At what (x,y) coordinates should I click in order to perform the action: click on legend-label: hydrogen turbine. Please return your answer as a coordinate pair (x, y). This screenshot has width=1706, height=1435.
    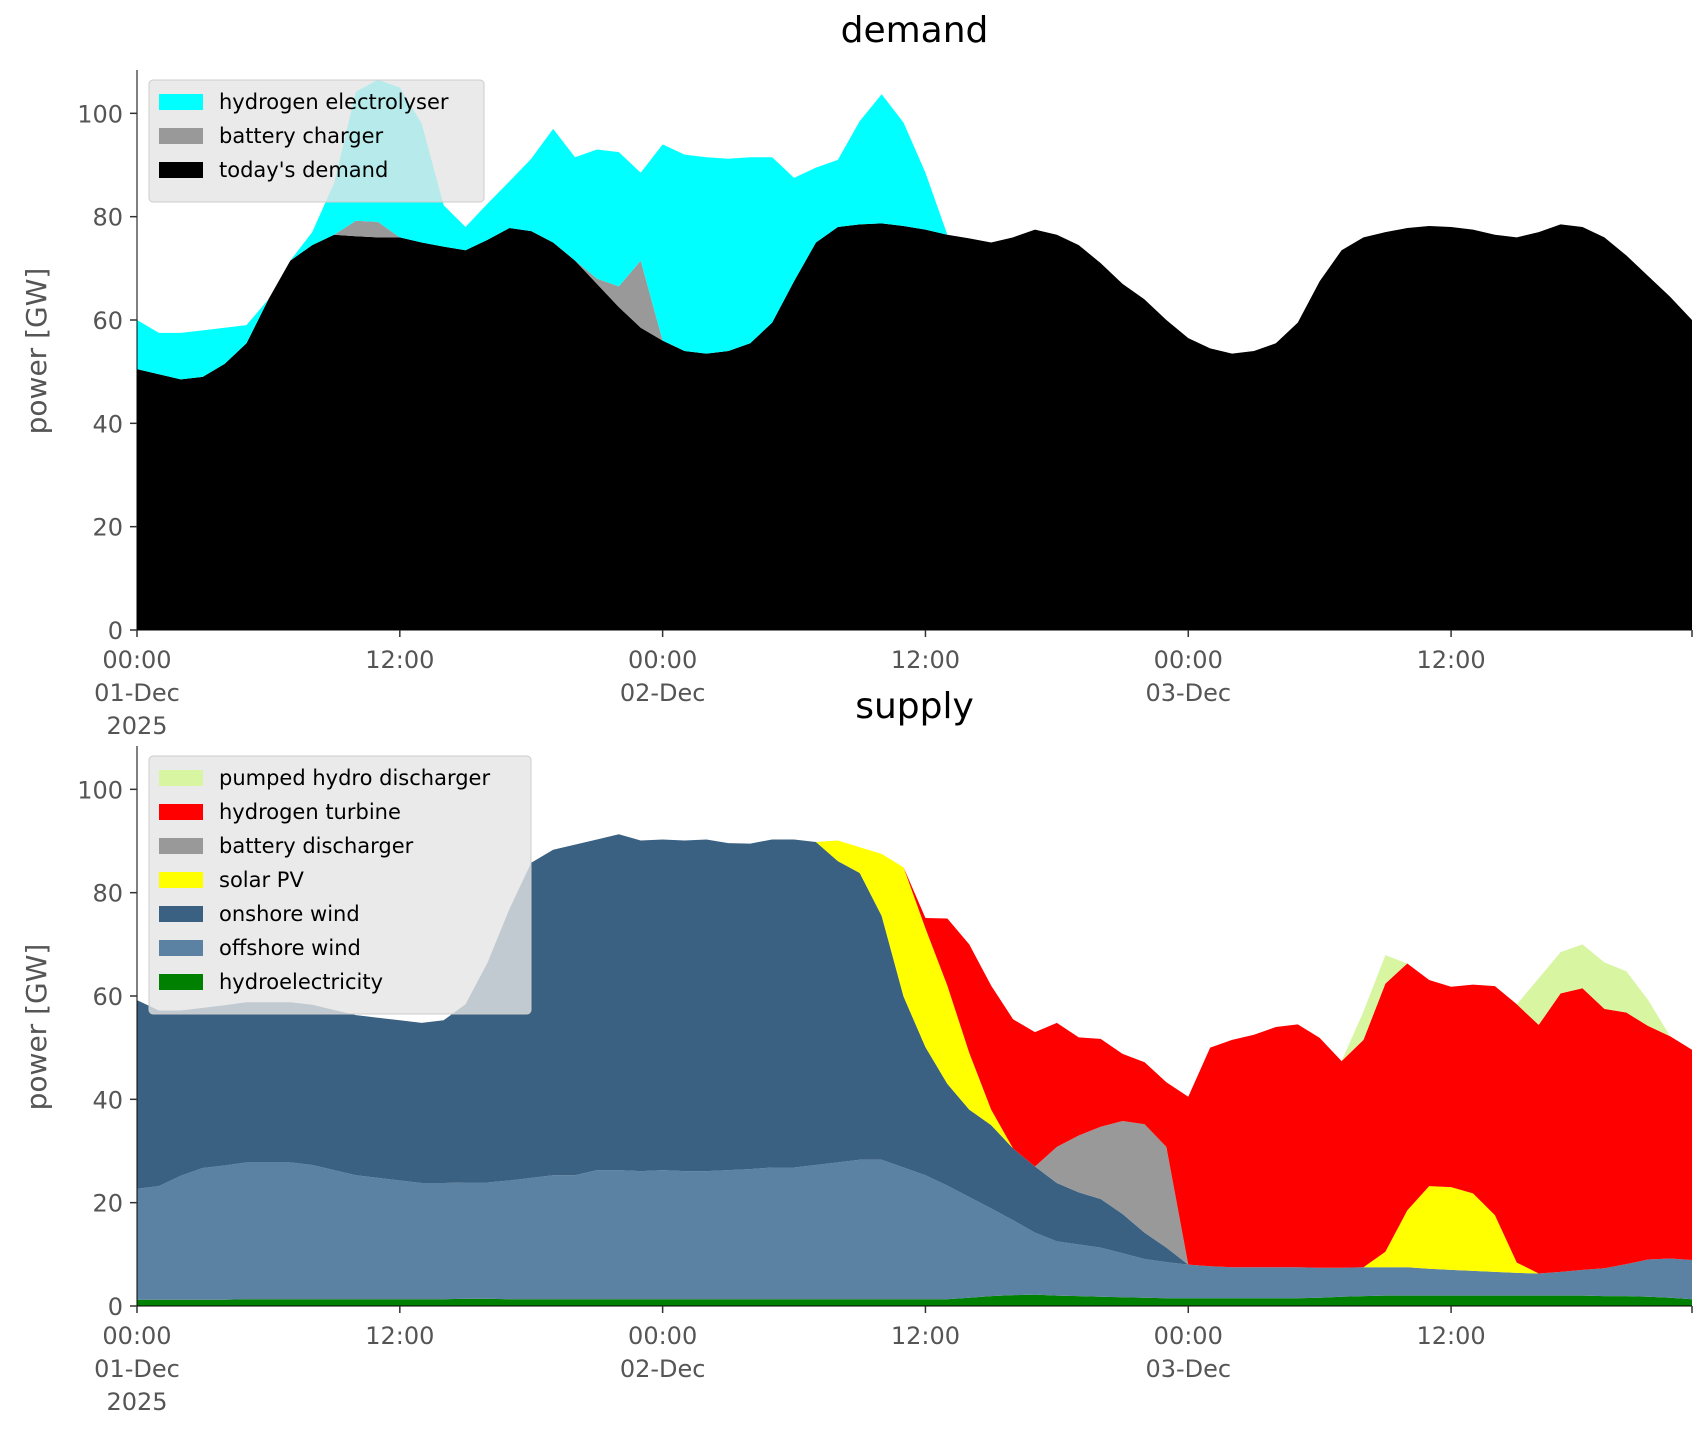
    Looking at the image, I should click on (310, 812).